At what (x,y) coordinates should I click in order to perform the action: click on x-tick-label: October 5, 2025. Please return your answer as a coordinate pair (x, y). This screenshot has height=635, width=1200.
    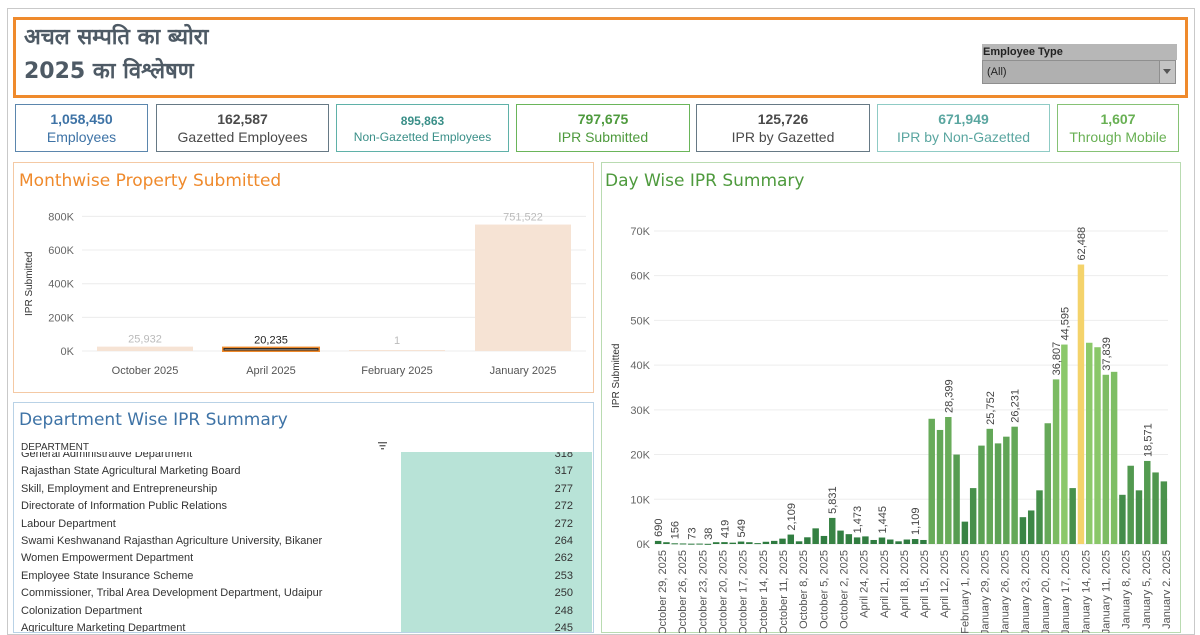
    Looking at the image, I should click on (824, 589).